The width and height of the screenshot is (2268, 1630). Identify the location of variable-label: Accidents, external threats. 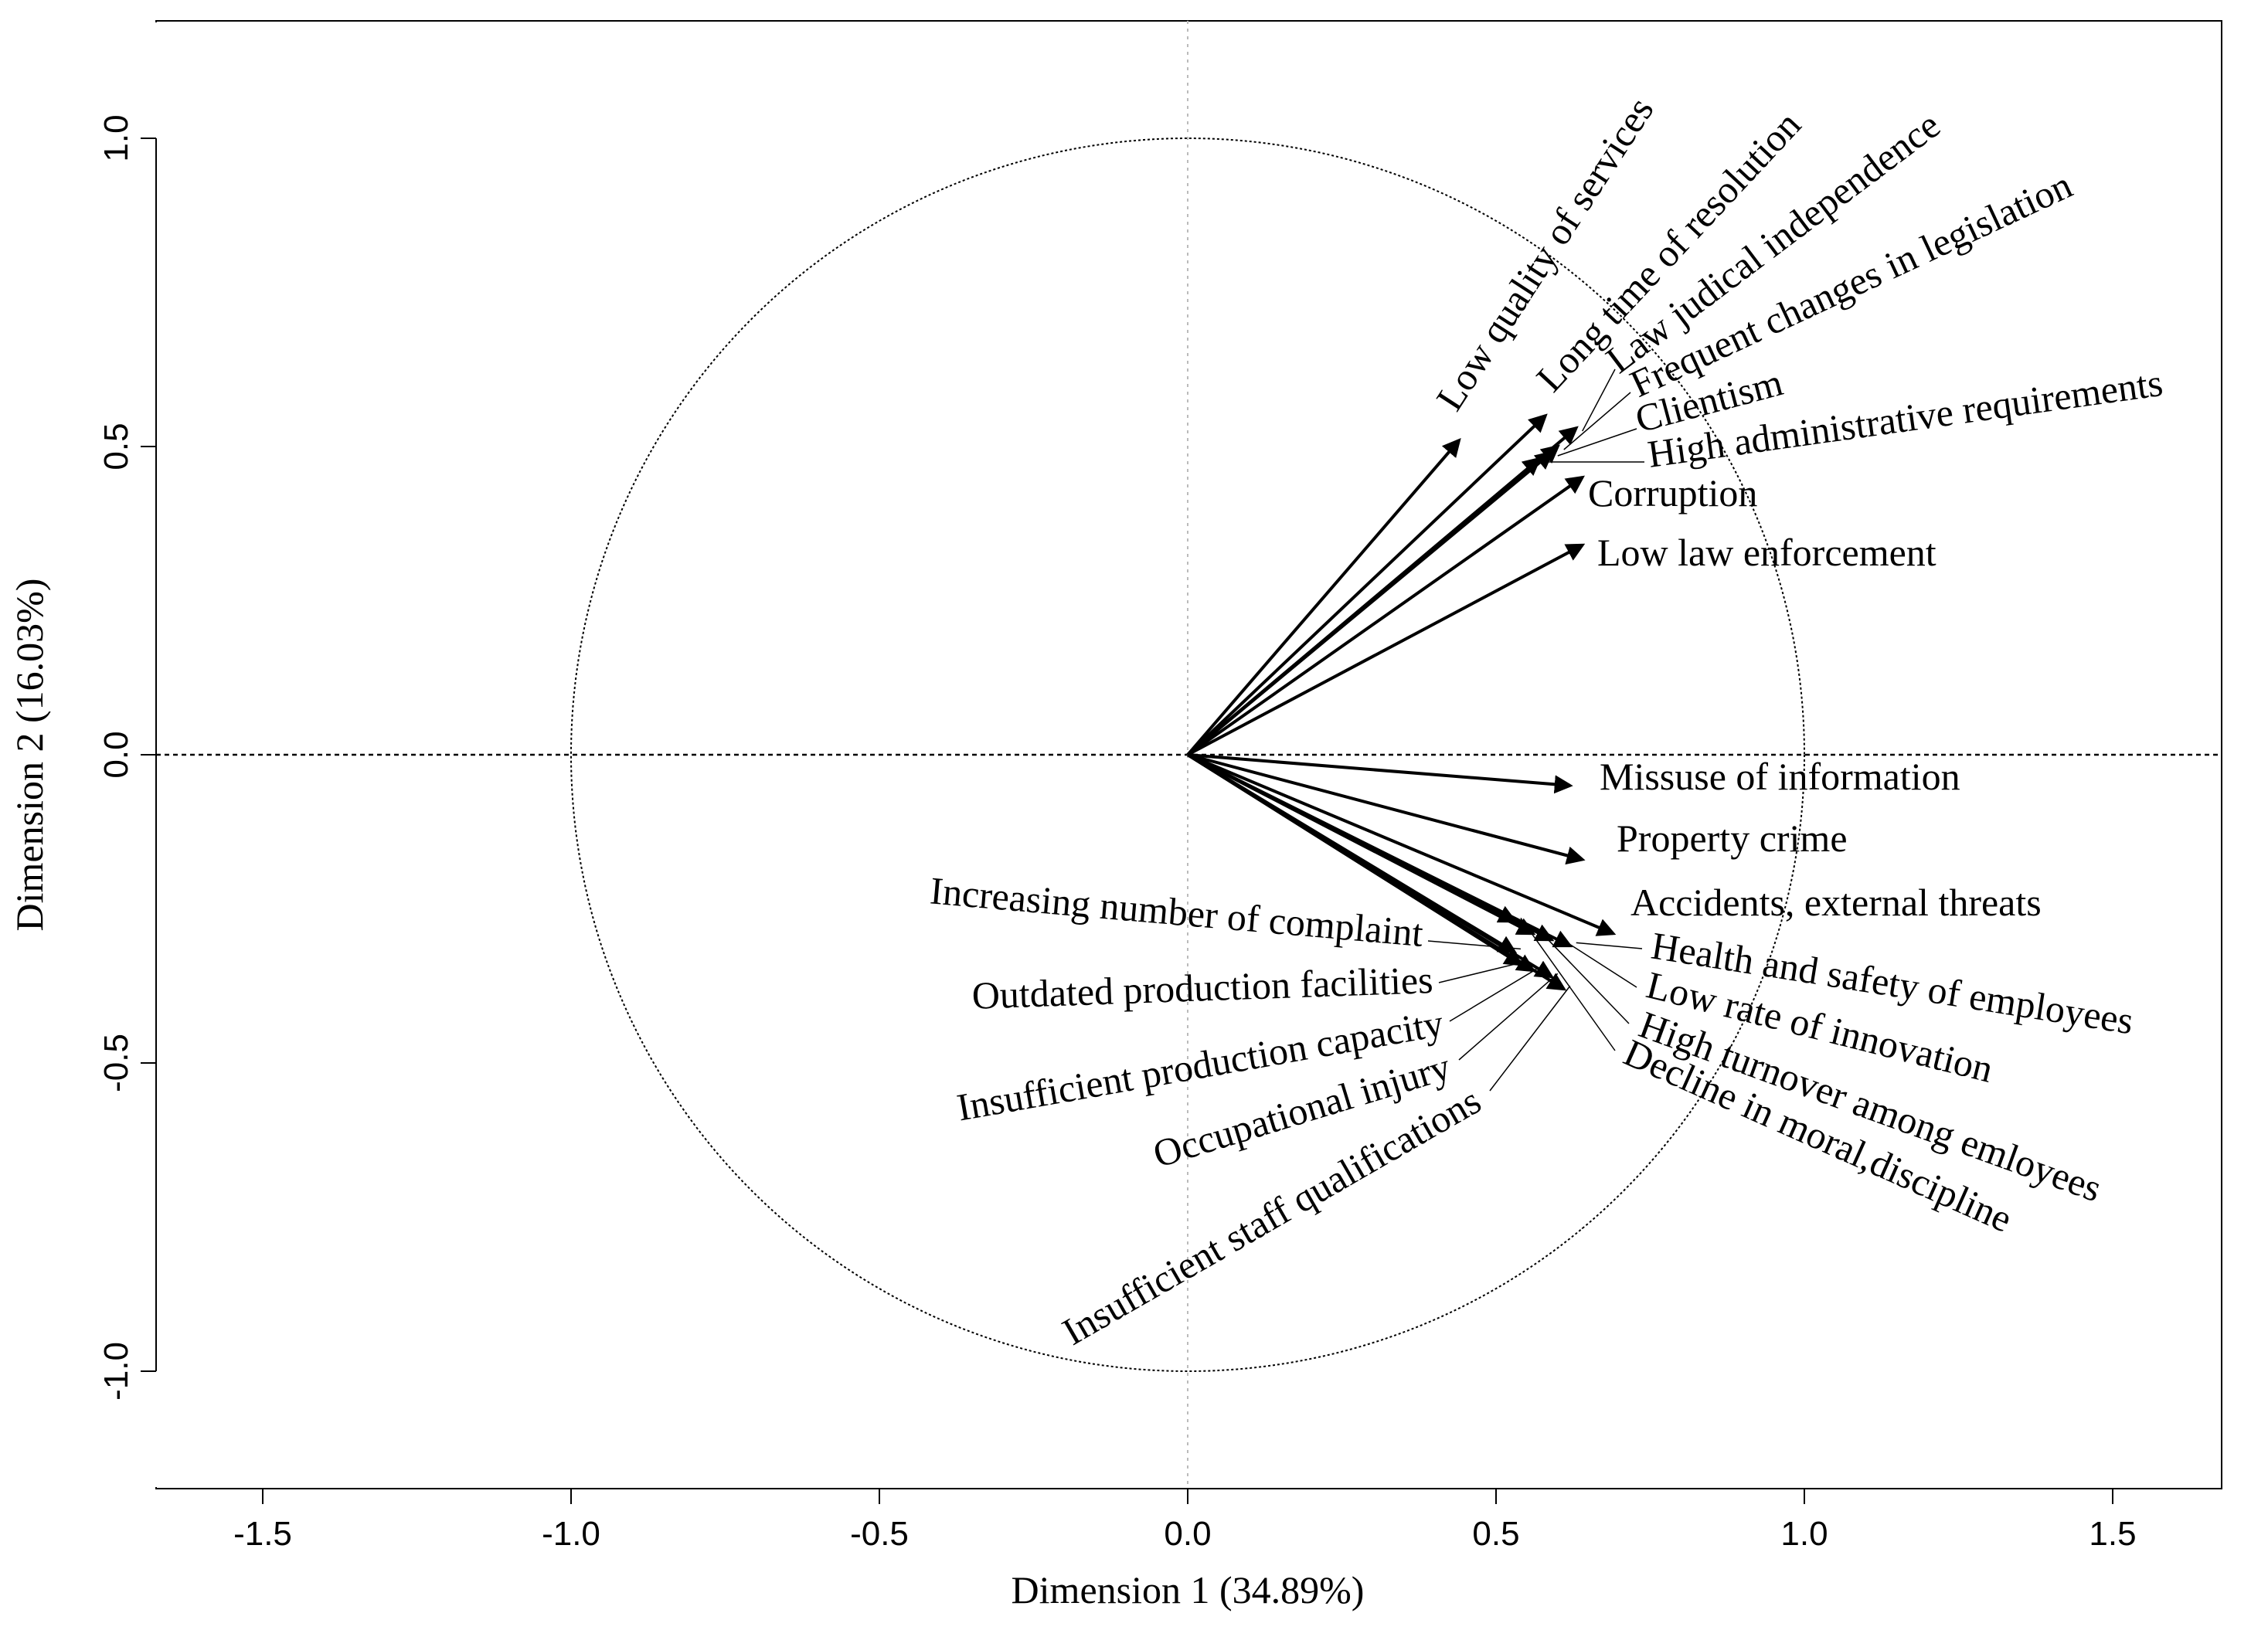
(1836, 902).